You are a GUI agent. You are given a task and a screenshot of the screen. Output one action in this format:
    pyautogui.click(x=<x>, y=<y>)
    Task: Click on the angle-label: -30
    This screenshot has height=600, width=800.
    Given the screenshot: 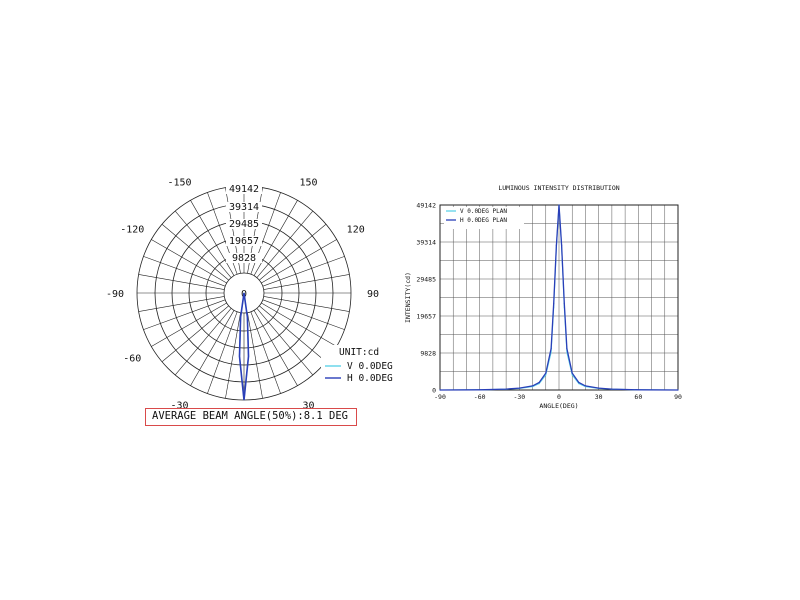 What is the action you would take?
    pyautogui.click(x=179, y=406)
    